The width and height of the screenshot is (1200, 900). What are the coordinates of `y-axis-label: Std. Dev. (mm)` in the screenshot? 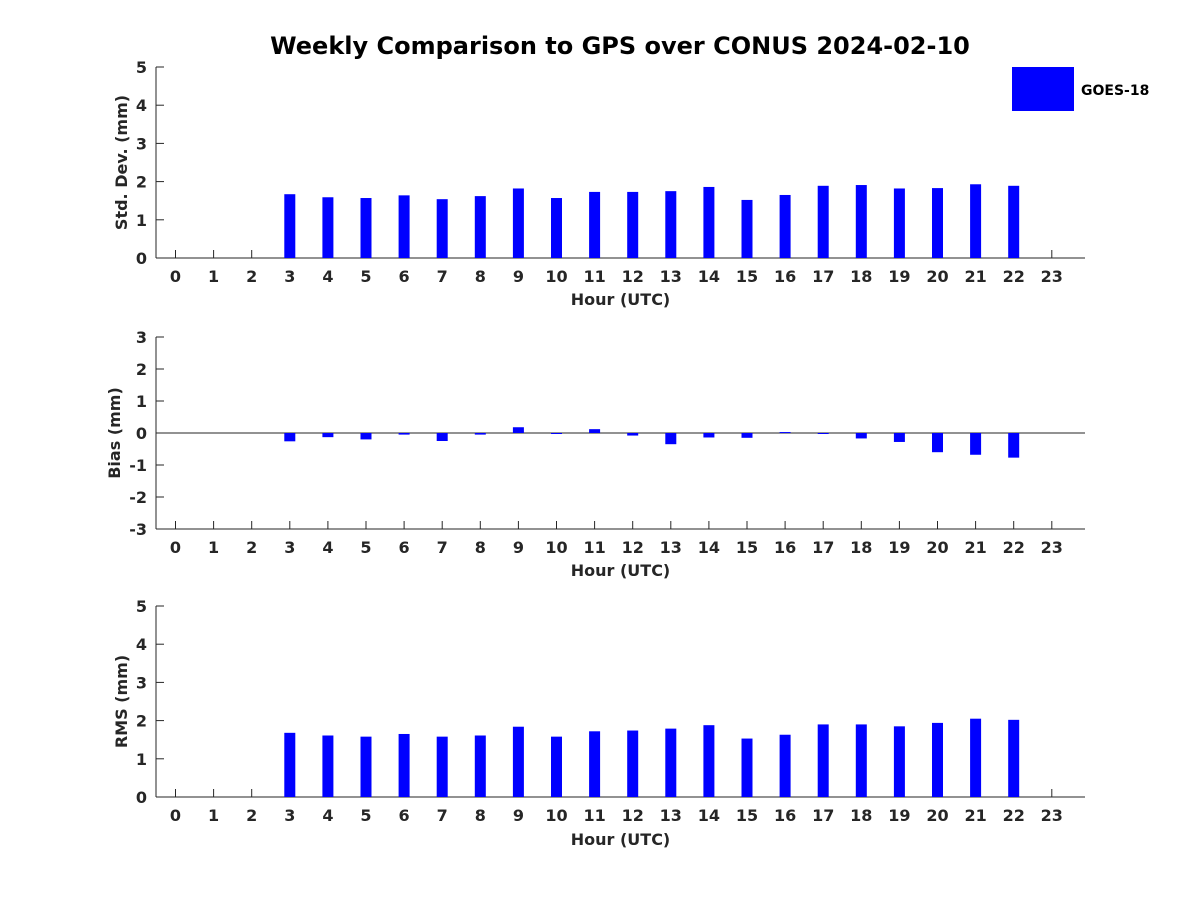 It's located at (121, 162).